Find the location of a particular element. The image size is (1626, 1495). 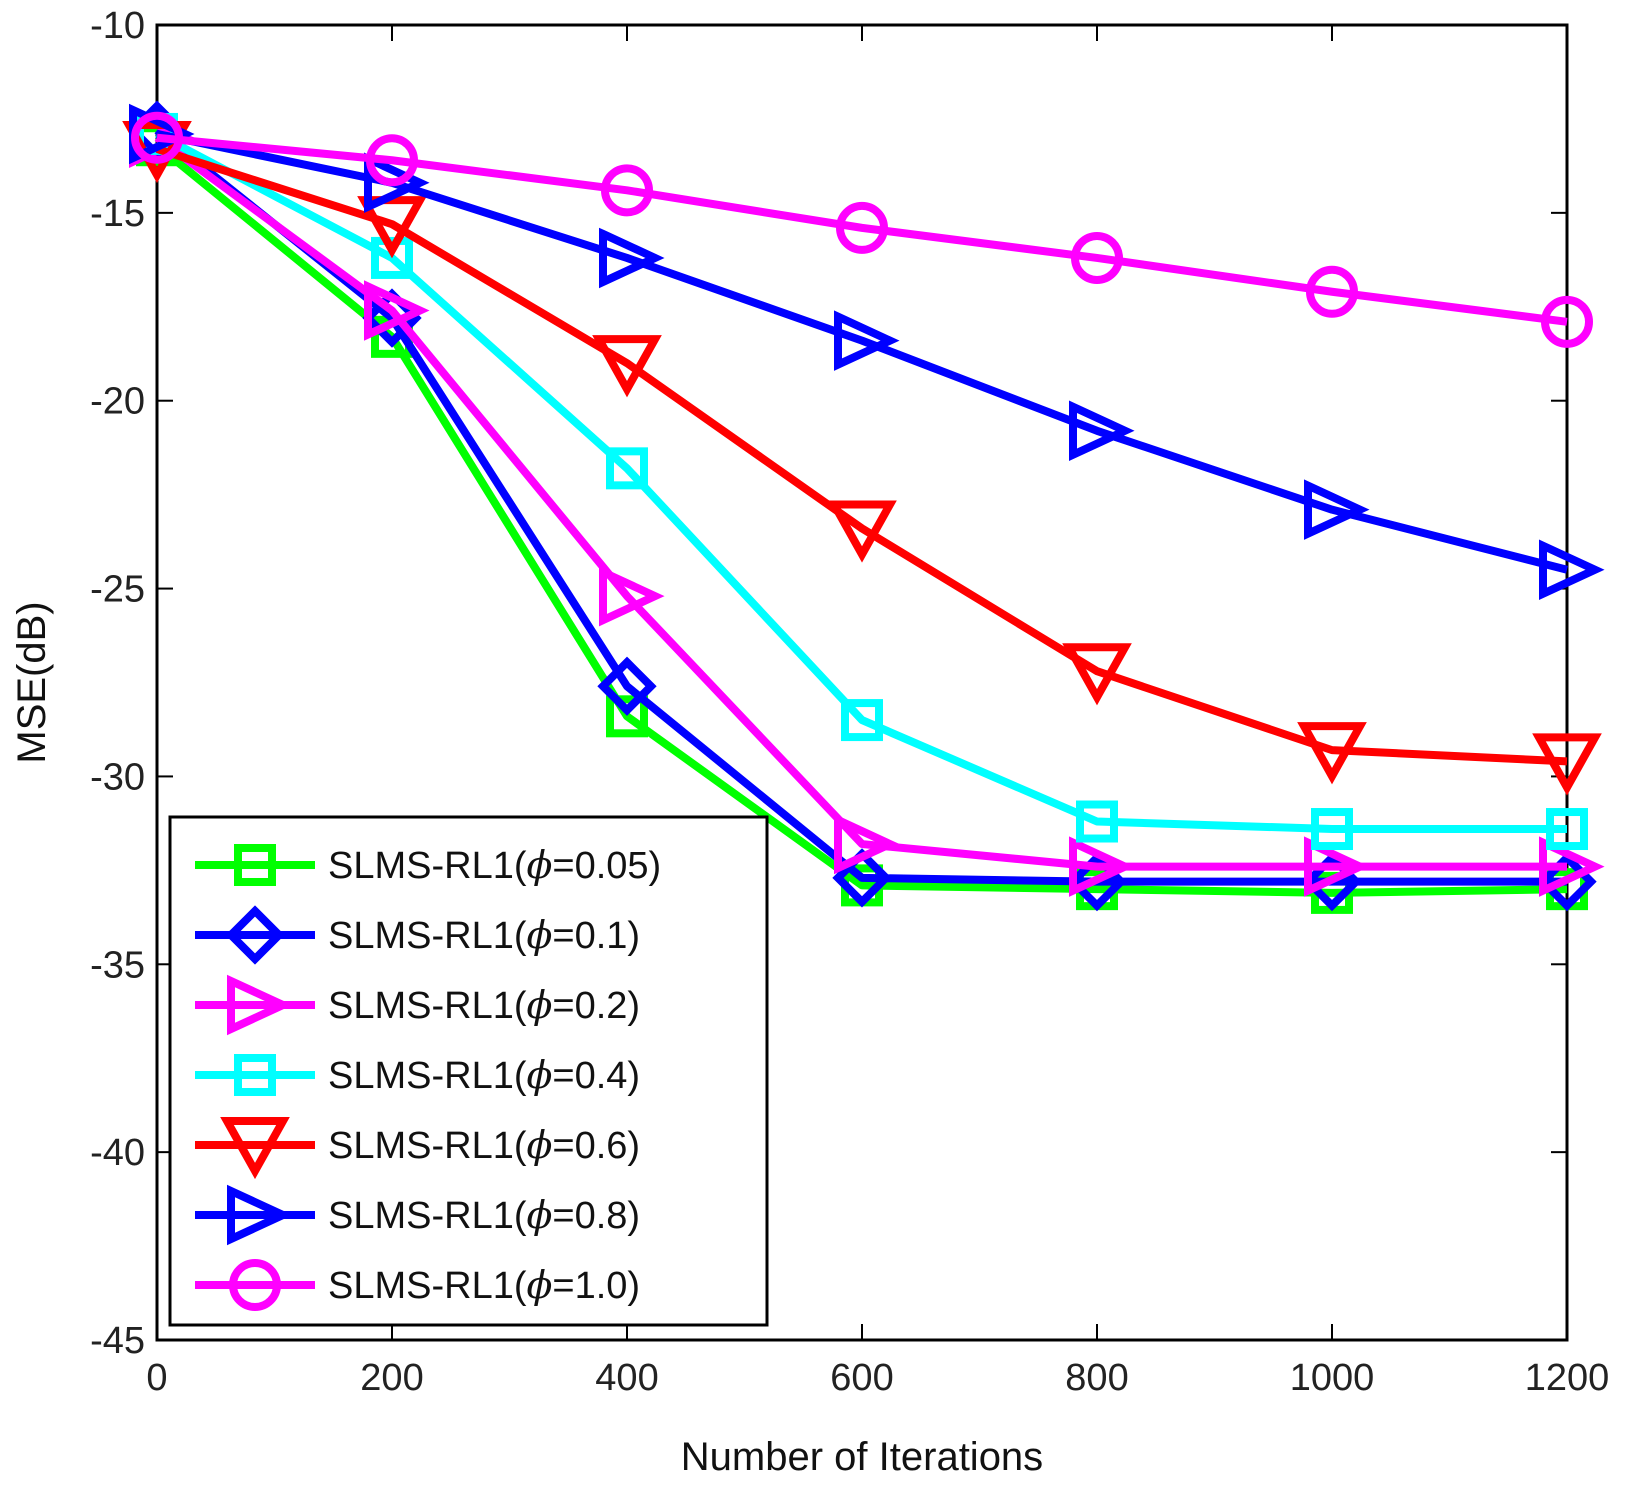

legend-label: SLMS-RL1(ϕ=0.8) is located at coordinates (484, 1215).